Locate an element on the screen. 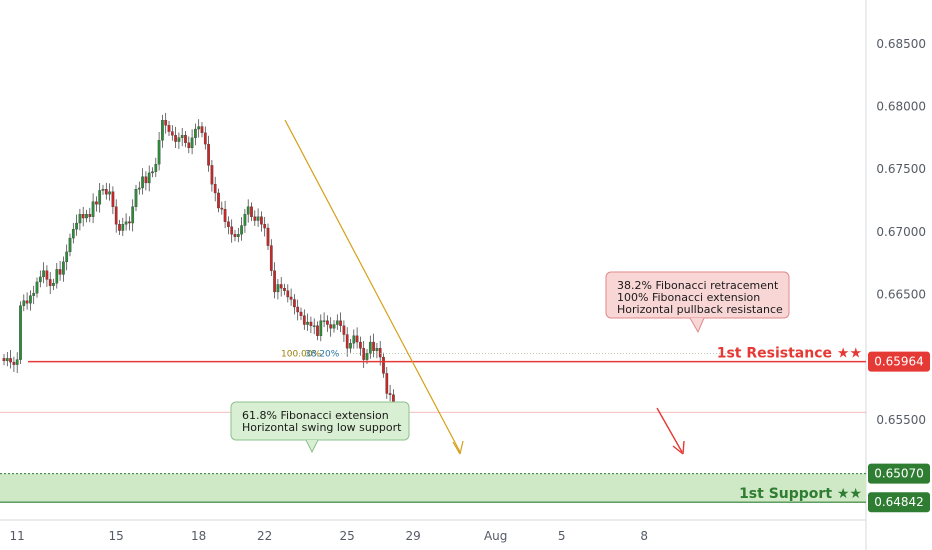 The height and width of the screenshot is (550, 932). y-tick-label: 0.67000 is located at coordinates (901, 232).